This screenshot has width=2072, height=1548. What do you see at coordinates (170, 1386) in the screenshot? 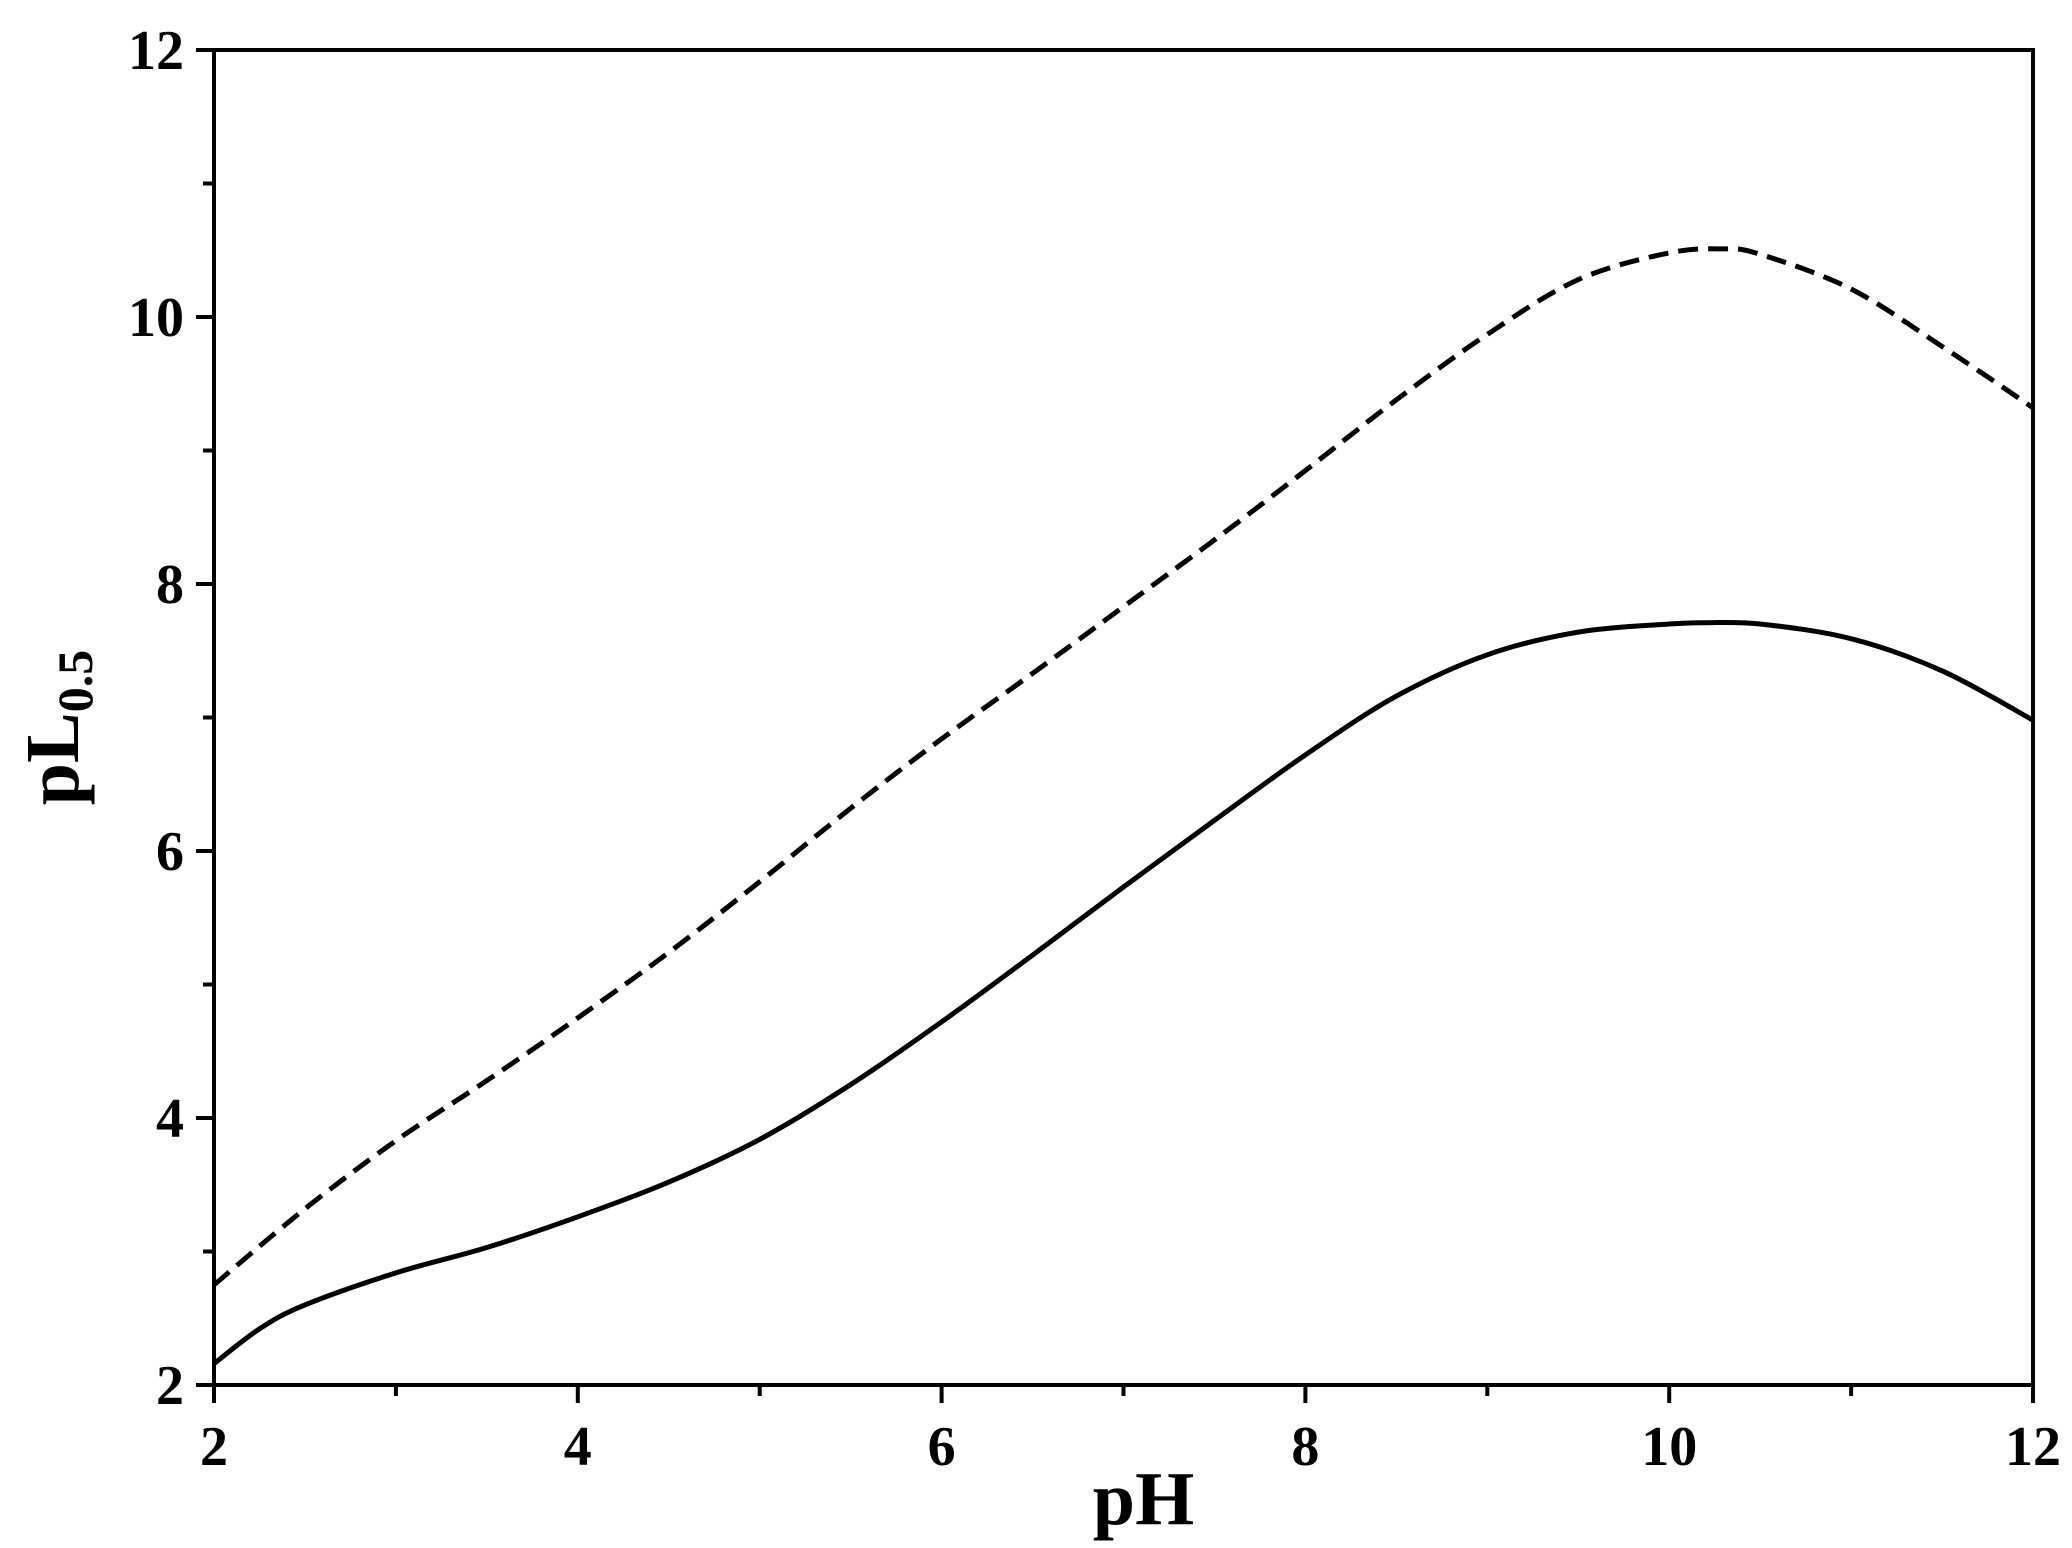
I see `y-tick-label: 2` at bounding box center [170, 1386].